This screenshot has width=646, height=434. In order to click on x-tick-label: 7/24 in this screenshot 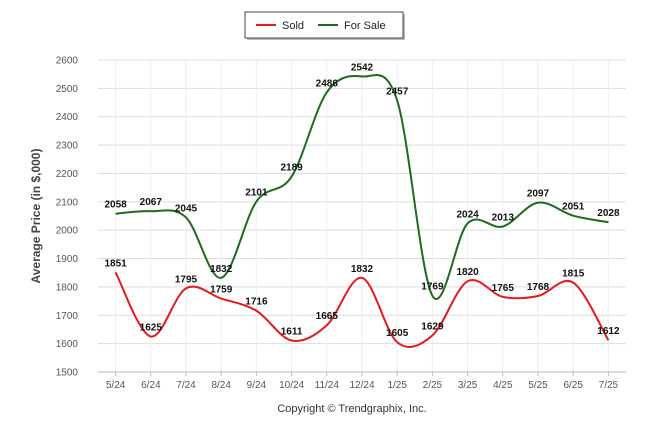, I will do `click(186, 385)`.